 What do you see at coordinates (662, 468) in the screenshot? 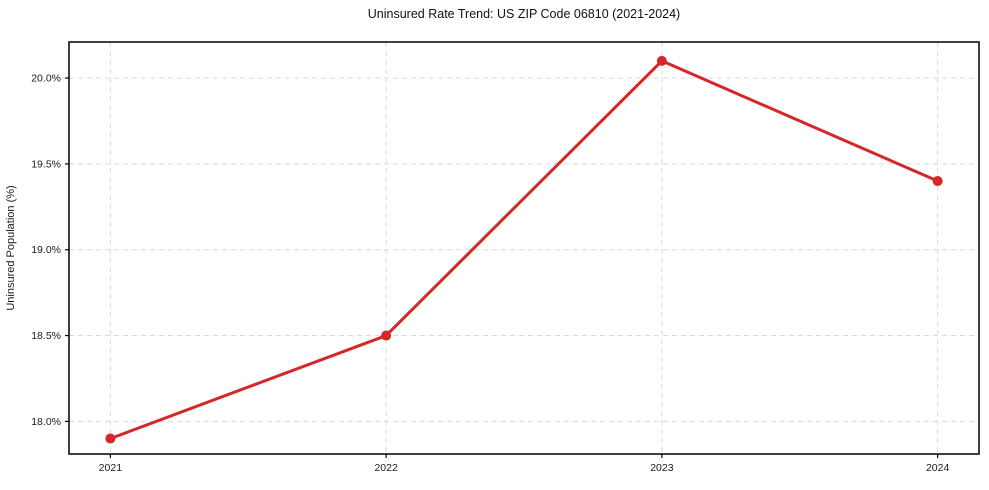
I see `x-tick-label: 2023` at bounding box center [662, 468].